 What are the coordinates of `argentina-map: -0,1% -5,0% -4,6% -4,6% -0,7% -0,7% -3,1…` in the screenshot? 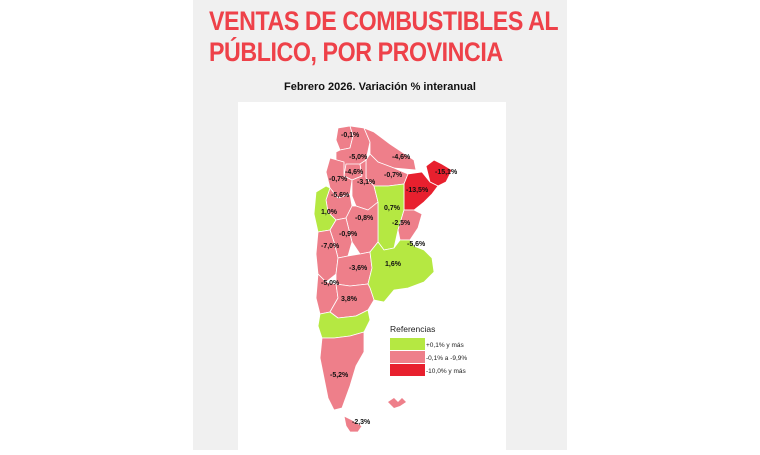 It's located at (390, 279).